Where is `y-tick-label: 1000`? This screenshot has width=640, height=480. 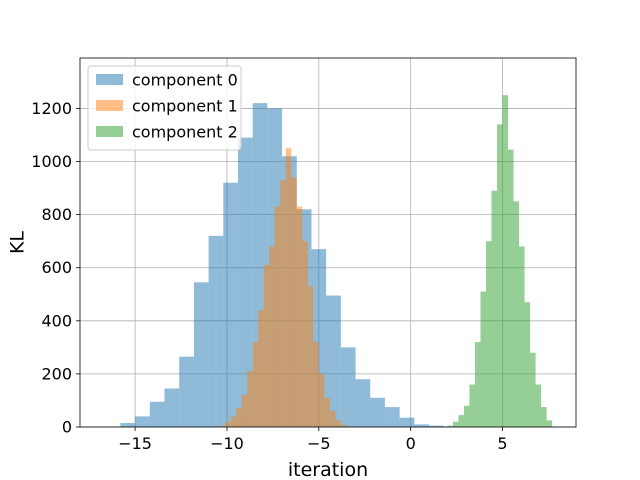 y-tick-label: 1000 is located at coordinates (51, 161).